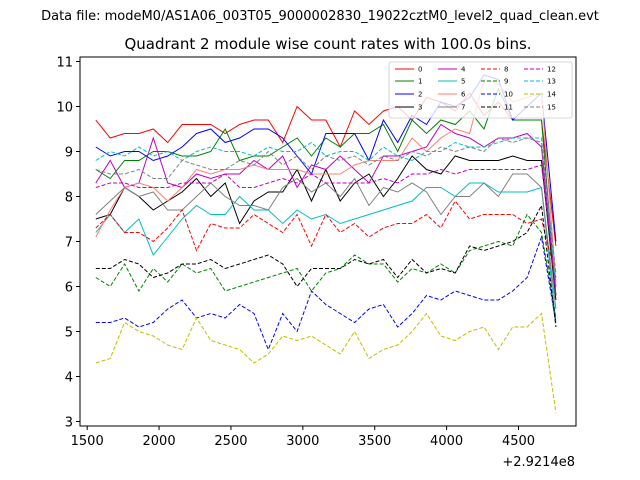 This screenshot has width=640, height=480. What do you see at coordinates (506, 82) in the screenshot?
I see `legend-label-9: 9` at bounding box center [506, 82].